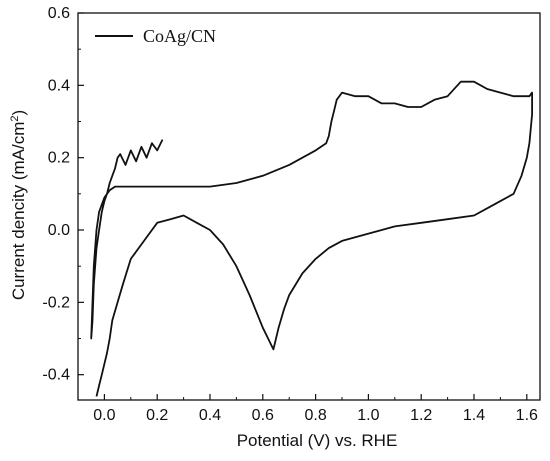 This screenshot has height=461, width=550. What do you see at coordinates (179, 36) in the screenshot?
I see `legend-label-coag-cn: CoAg/CN` at bounding box center [179, 36].